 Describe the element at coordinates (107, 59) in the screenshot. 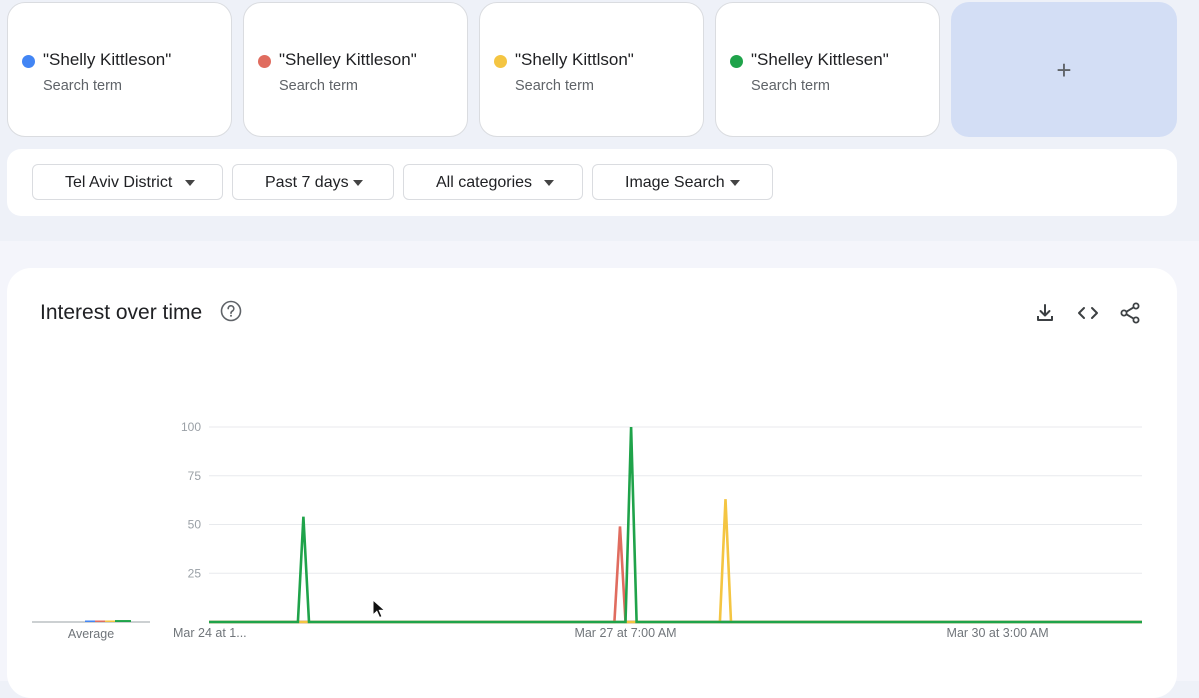

I see `term-name: "Shelly Kittleson"` at that location.